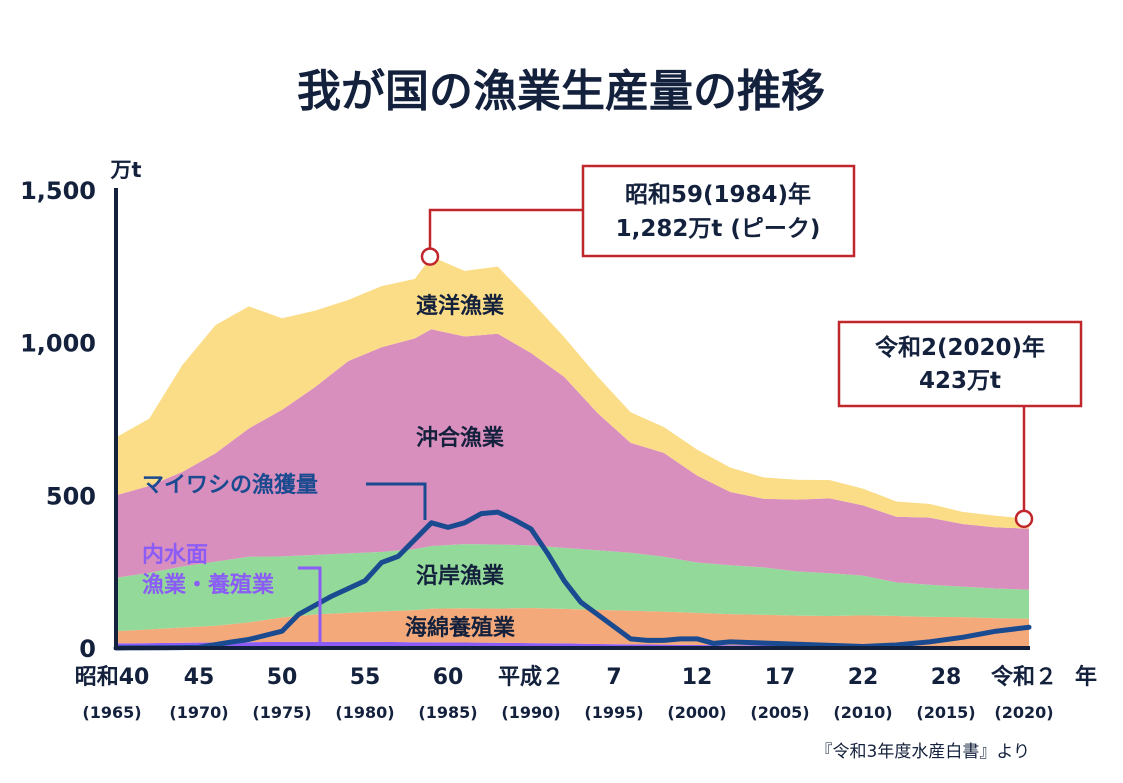 The image size is (1123, 783). I want to click on peak-leader-line, so click(505, 228).